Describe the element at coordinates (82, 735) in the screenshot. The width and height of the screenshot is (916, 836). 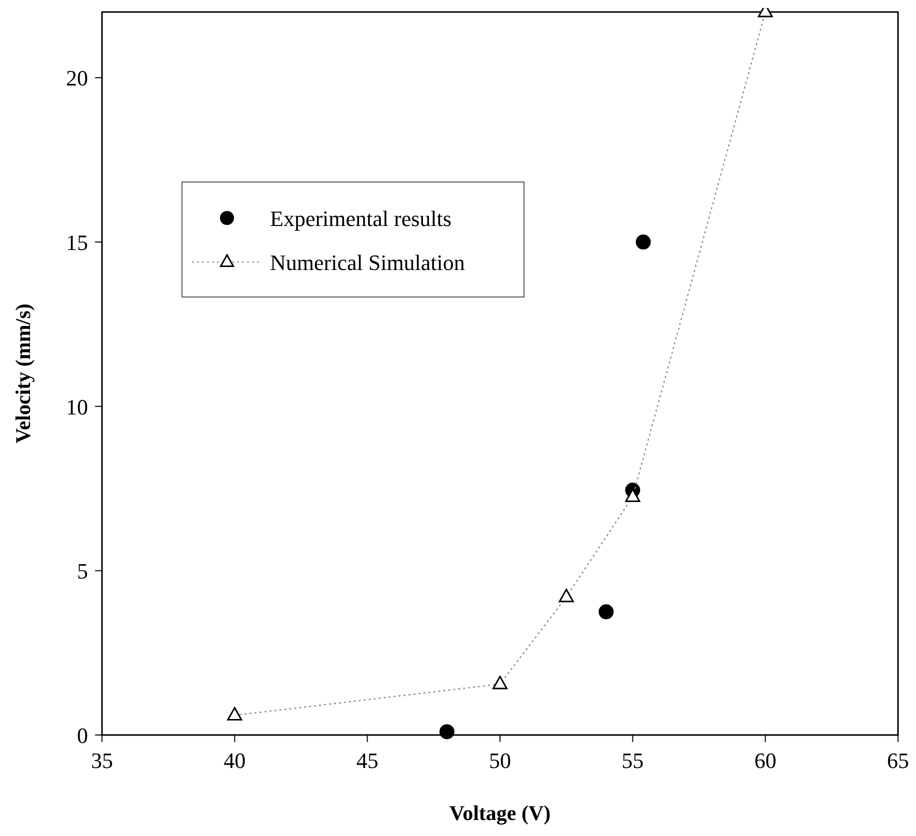
I see `y-tick-label: 0` at that location.